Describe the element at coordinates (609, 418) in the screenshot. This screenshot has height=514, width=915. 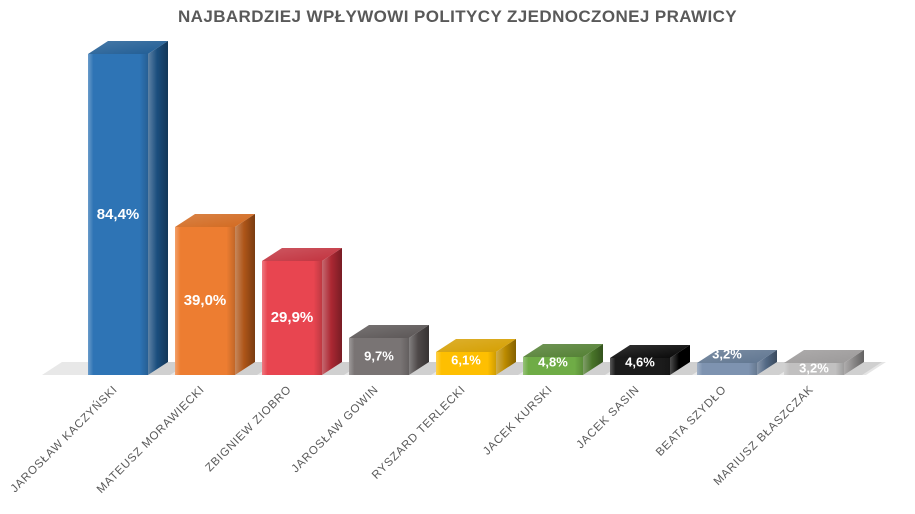
I see `category-label-jacek-sasin: JACEK SASIN` at that location.